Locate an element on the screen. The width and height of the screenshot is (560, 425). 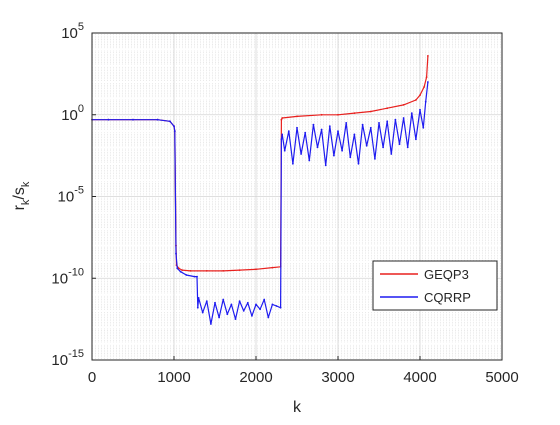
y-axis-label: rk/sk is located at coordinates (21, 195).